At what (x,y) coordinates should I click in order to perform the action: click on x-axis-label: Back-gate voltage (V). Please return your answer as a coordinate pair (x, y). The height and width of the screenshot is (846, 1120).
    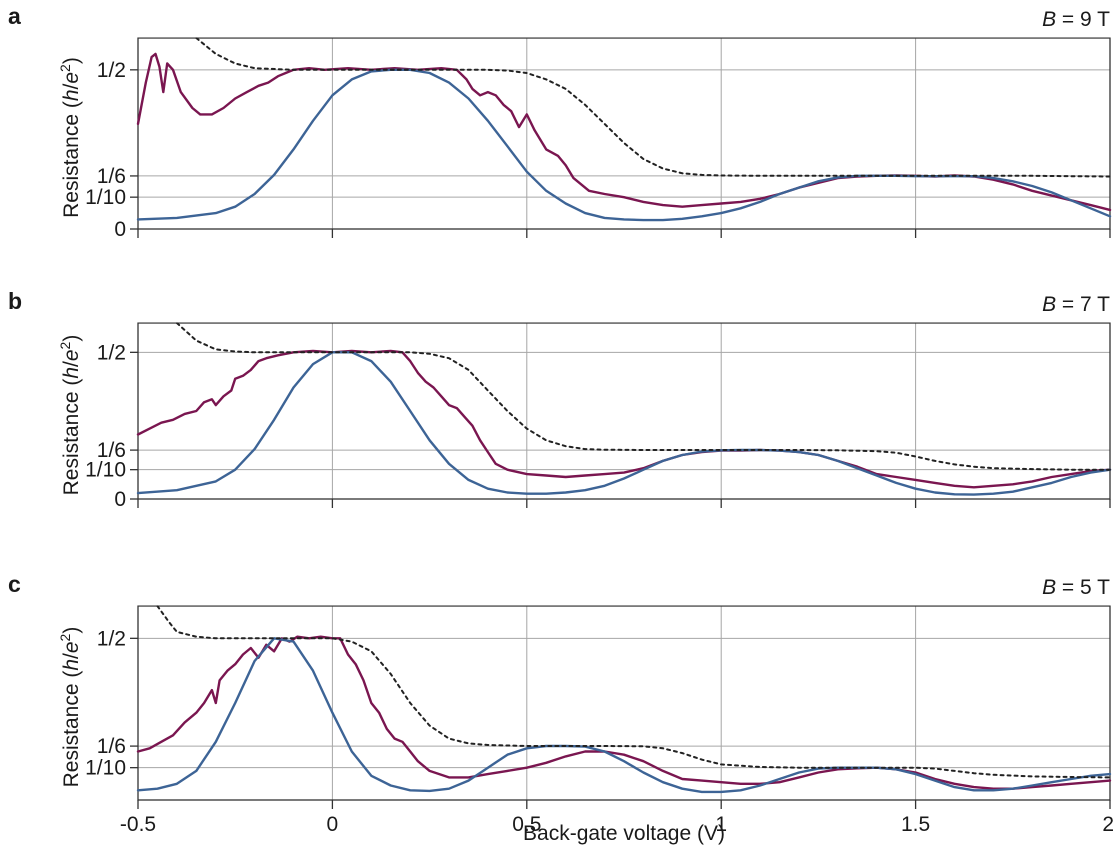
    Looking at the image, I should click on (624, 833).